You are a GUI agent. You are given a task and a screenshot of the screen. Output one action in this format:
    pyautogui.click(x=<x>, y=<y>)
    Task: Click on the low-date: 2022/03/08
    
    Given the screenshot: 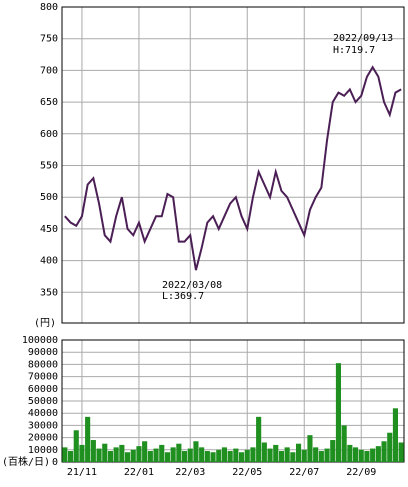 What is the action you would take?
    pyautogui.click(x=192, y=285)
    